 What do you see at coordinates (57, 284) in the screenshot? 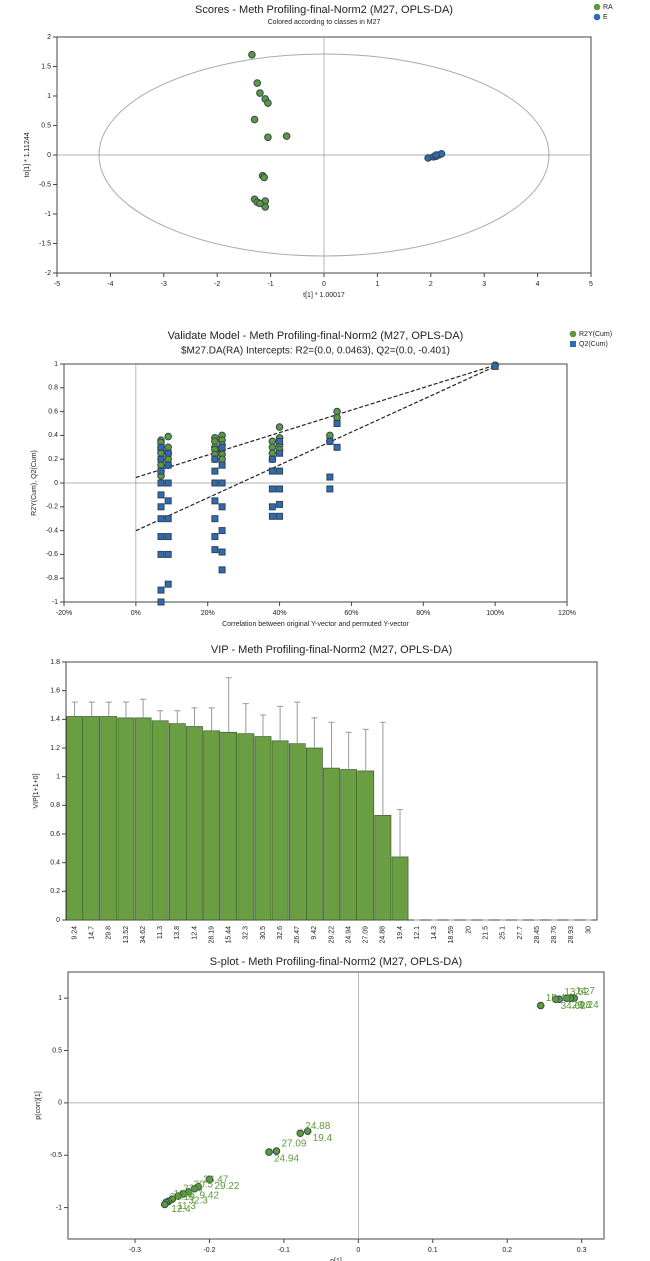
I see `x-tick-label: -5` at bounding box center [57, 284].